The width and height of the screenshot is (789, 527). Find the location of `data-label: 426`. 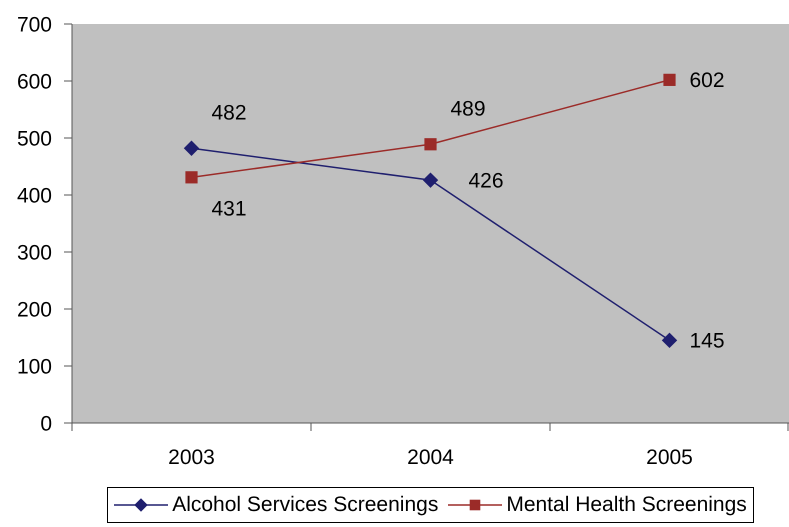

data-label: 426 is located at coordinates (486, 181).